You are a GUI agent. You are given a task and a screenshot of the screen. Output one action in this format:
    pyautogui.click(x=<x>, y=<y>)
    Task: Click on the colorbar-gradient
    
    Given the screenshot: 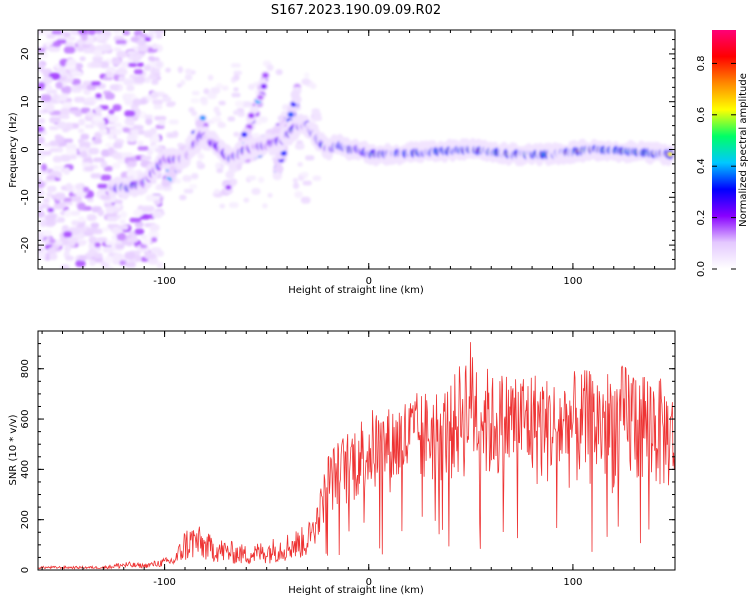 What is the action you would take?
    pyautogui.click(x=724, y=149)
    